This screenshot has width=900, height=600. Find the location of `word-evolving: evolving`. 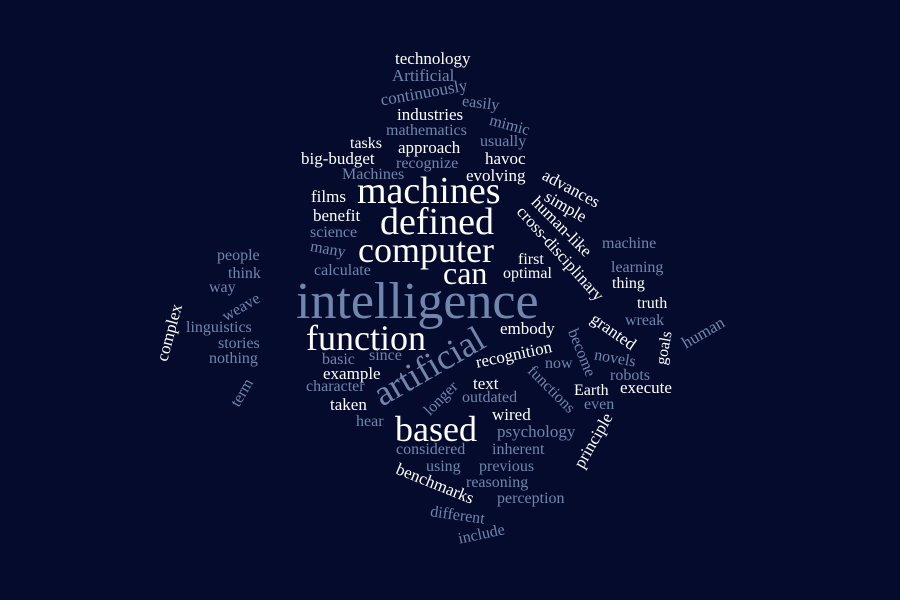

word-evolving: evolving is located at coordinates (496, 175).